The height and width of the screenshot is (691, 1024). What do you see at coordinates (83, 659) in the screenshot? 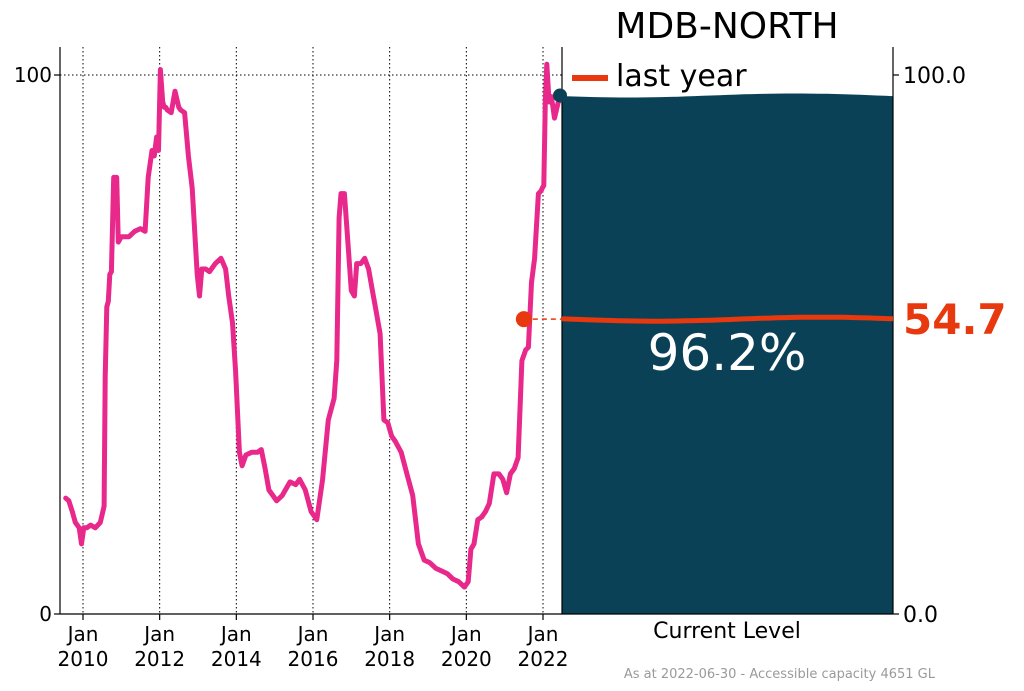
I see `x-tick-label-year: 2010` at bounding box center [83, 659].